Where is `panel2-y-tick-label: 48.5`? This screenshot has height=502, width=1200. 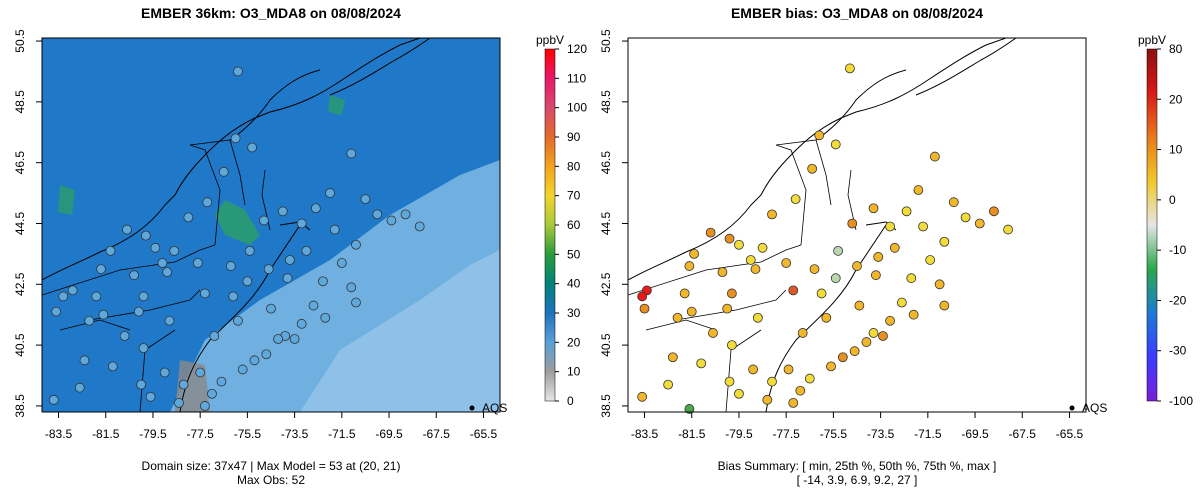 panel2-y-tick-label: 48.5 is located at coordinates (606, 102).